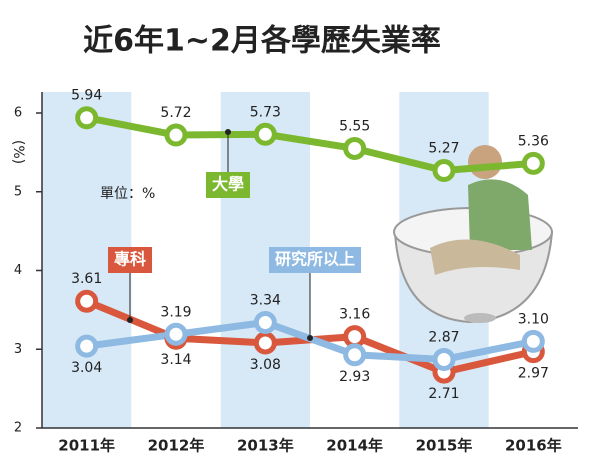  What do you see at coordinates (533, 141) in the screenshot?
I see `data-label: 5.36` at bounding box center [533, 141].